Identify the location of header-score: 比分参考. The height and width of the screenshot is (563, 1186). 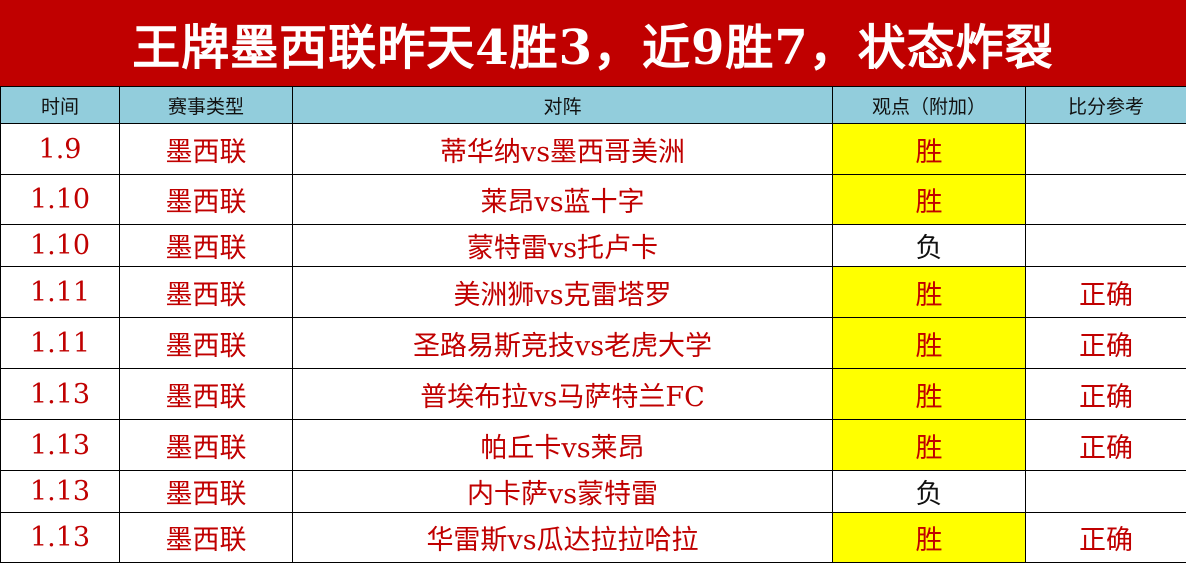
(1106, 105).